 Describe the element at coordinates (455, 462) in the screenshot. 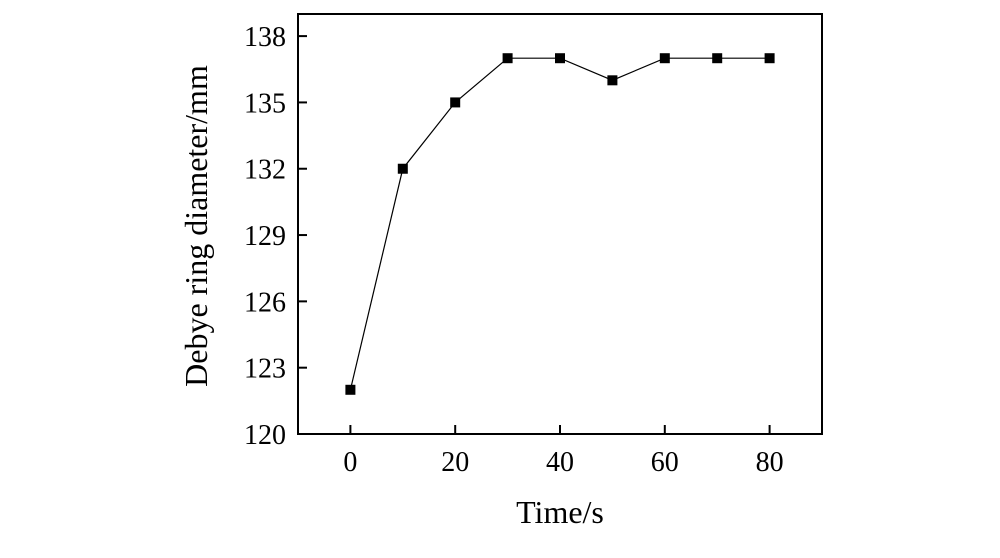

I see `x-tick-label: 20` at that location.